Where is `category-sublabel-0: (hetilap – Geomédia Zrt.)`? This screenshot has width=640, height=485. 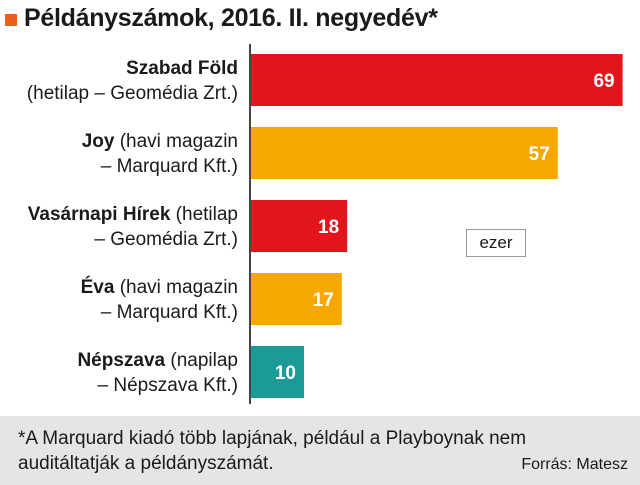
category-sublabel-0: (hetilap – Geomédia Zrt.) is located at coordinates (132, 93).